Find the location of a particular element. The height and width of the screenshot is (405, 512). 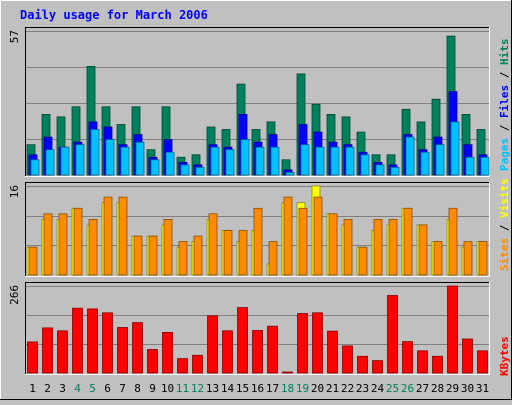

x-tick-label-day-18: 18 is located at coordinates (287, 388).